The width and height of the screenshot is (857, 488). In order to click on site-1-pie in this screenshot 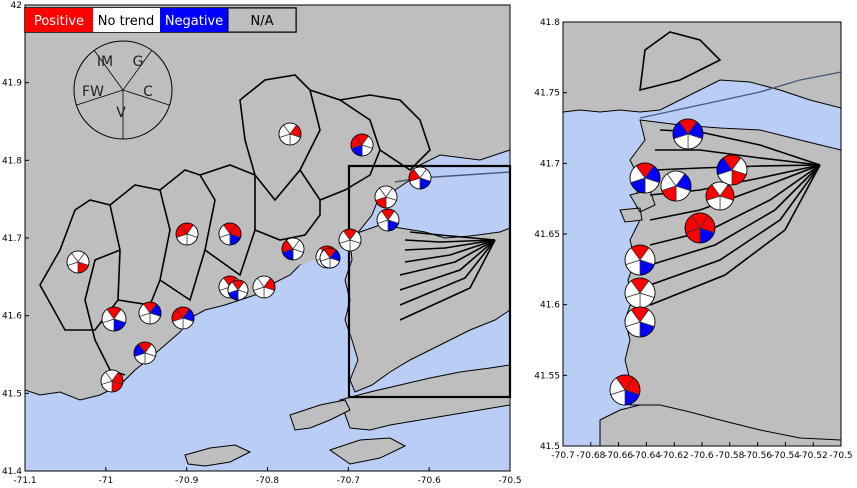, I will do `click(78, 262)`.